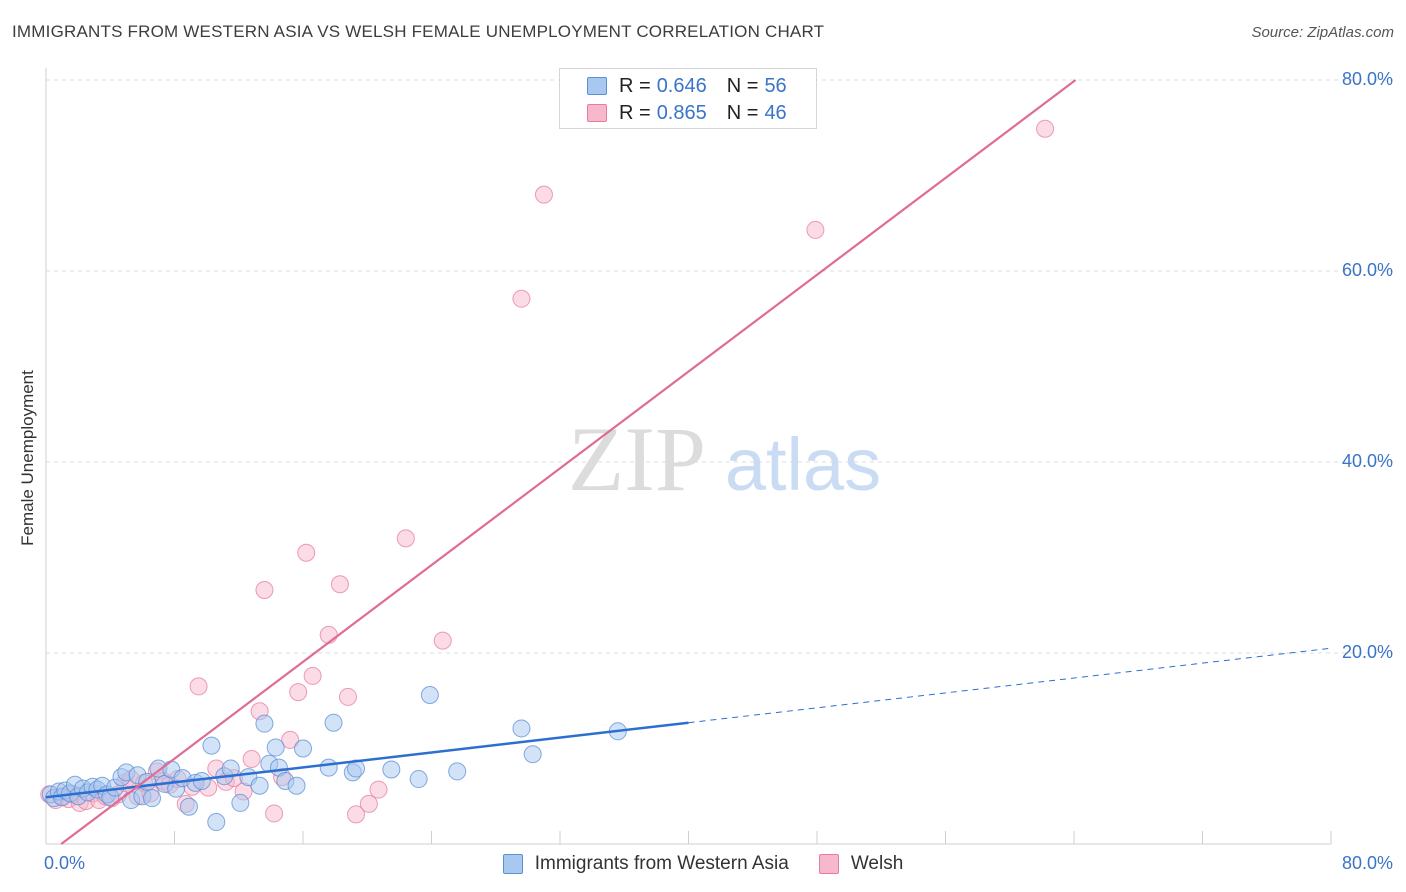  Describe the element at coordinates (681, 112) in the screenshot. I see `r-value: 0.865` at that location.